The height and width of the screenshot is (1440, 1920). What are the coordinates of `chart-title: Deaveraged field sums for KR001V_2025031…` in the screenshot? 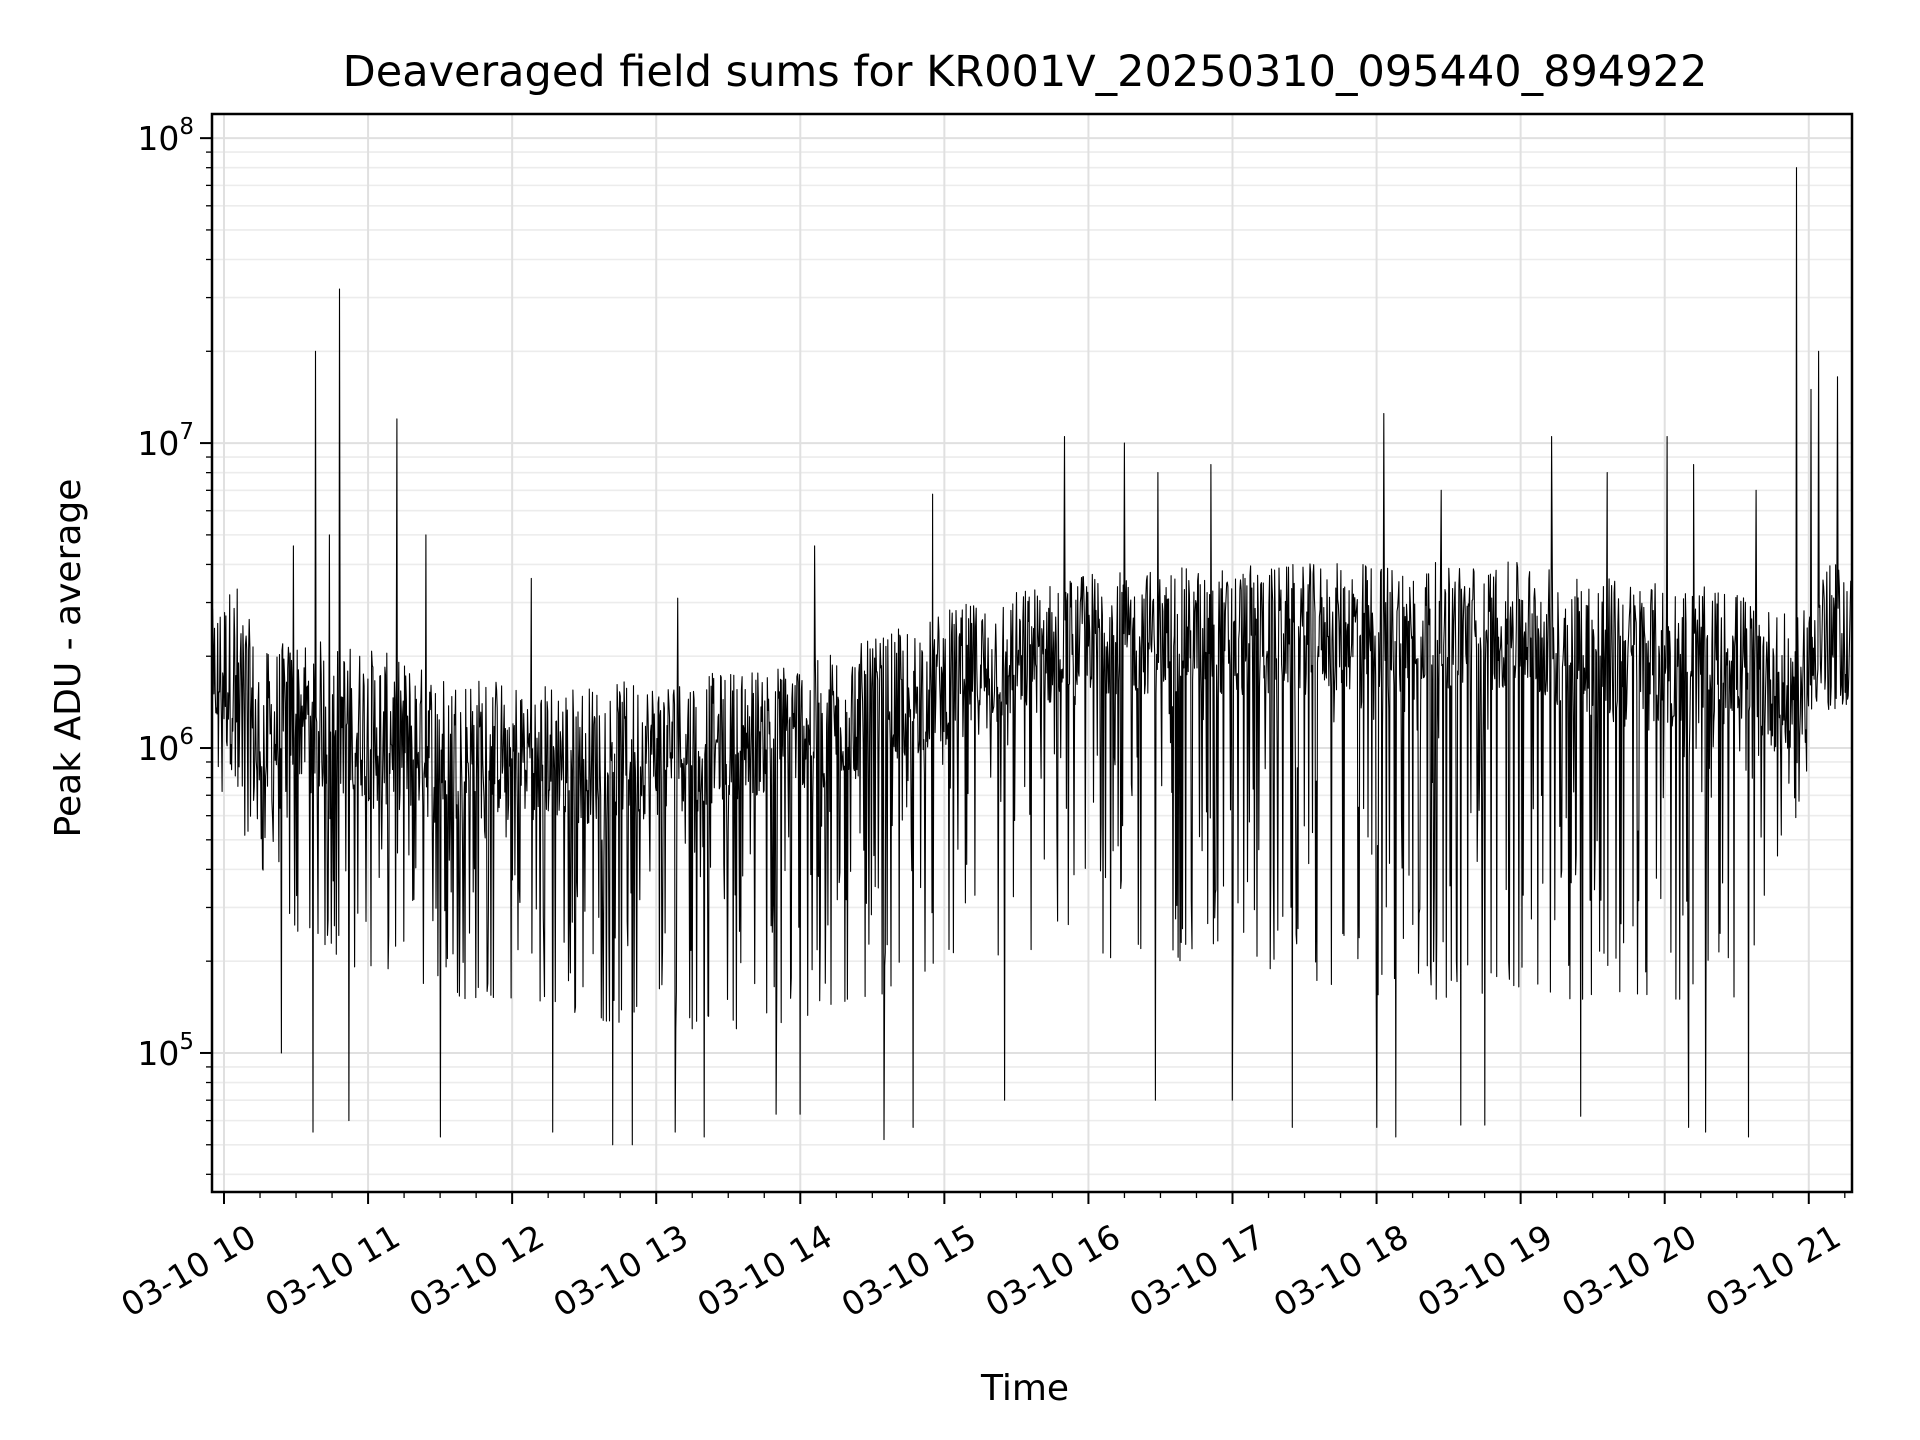 It's located at (1025, 72).